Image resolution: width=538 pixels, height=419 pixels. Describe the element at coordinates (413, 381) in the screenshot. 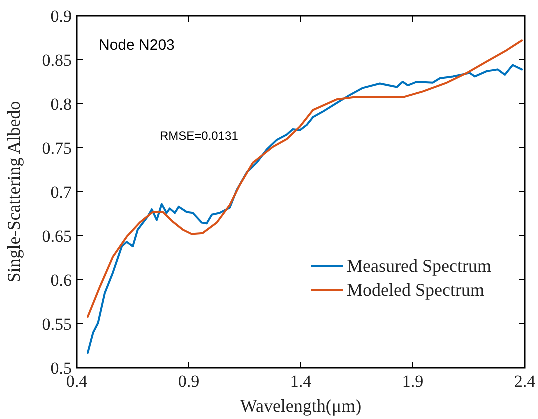

I see `x-tick-label: 1.9` at that location.